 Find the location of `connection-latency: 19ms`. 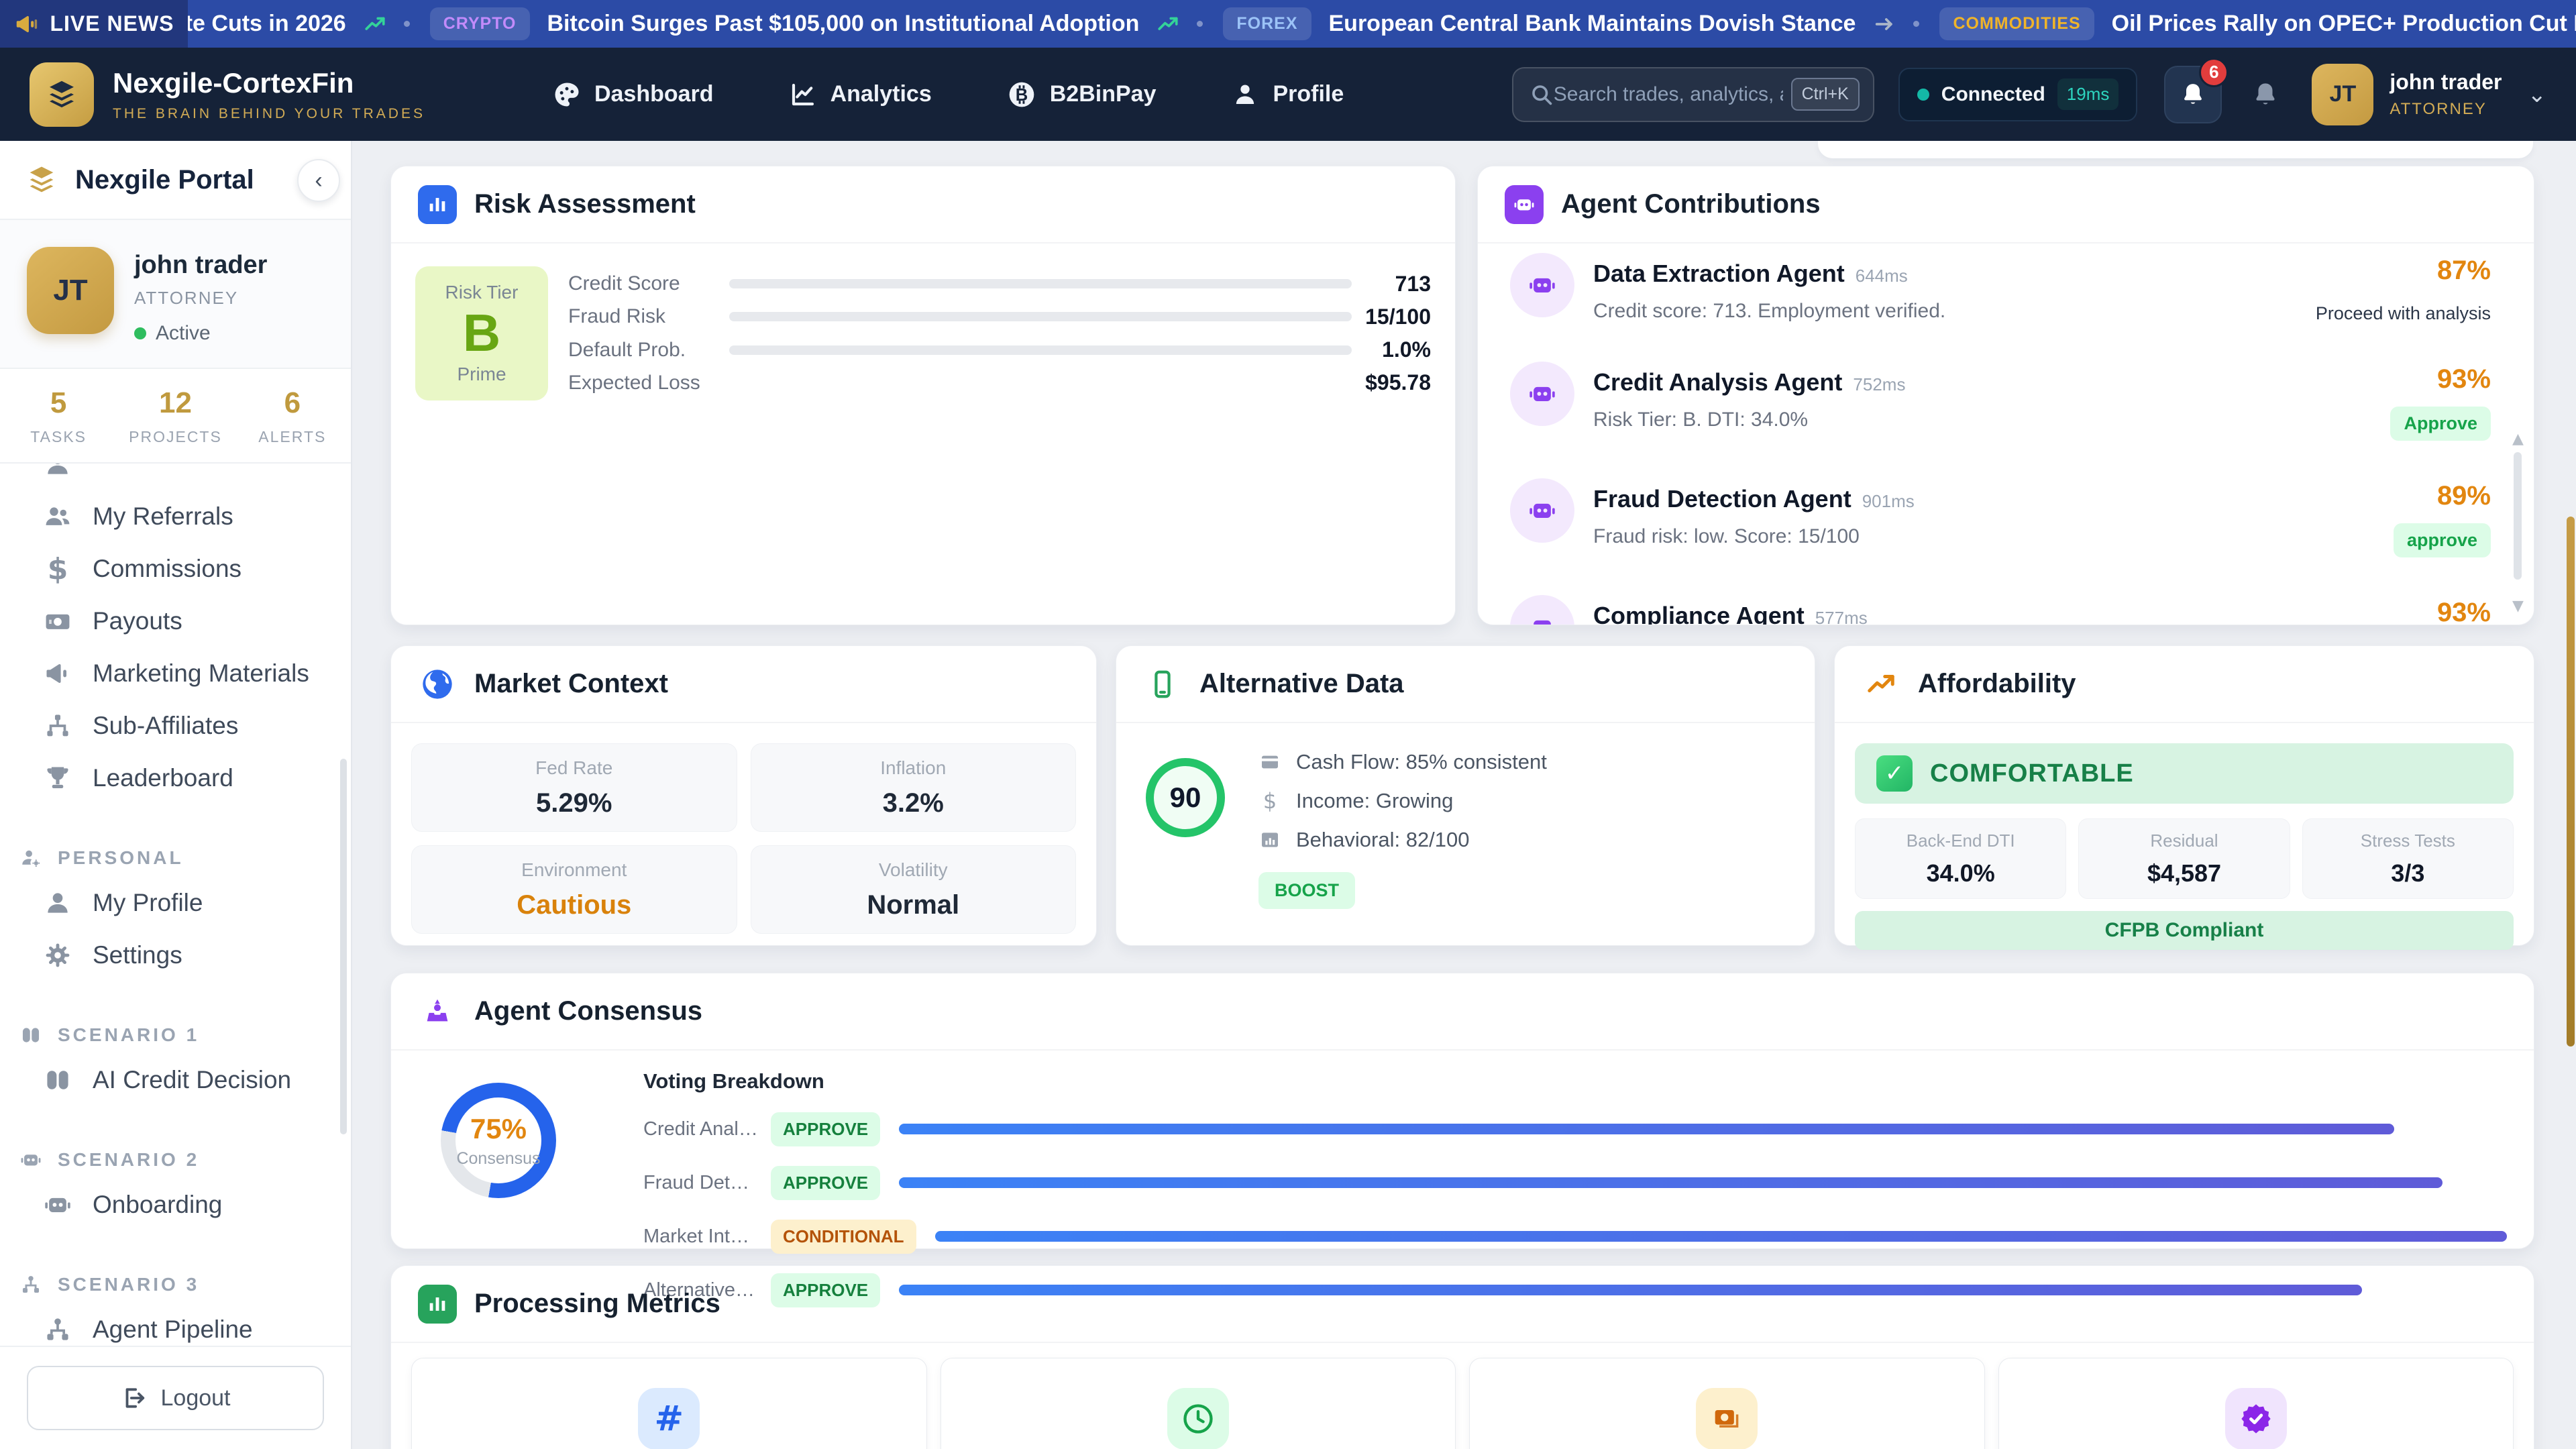

connection-latency: 19ms is located at coordinates (2088, 94).